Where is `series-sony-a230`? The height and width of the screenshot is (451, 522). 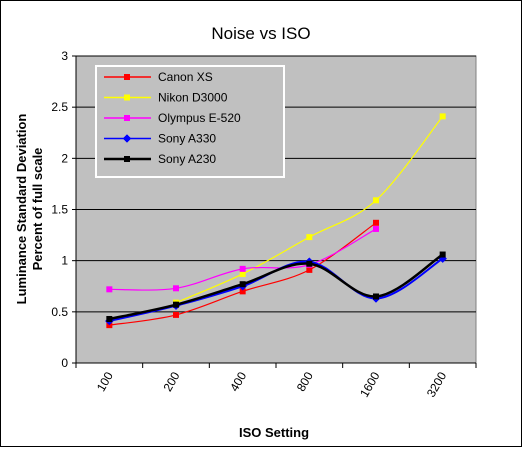 series-sony-a230 is located at coordinates (276, 286).